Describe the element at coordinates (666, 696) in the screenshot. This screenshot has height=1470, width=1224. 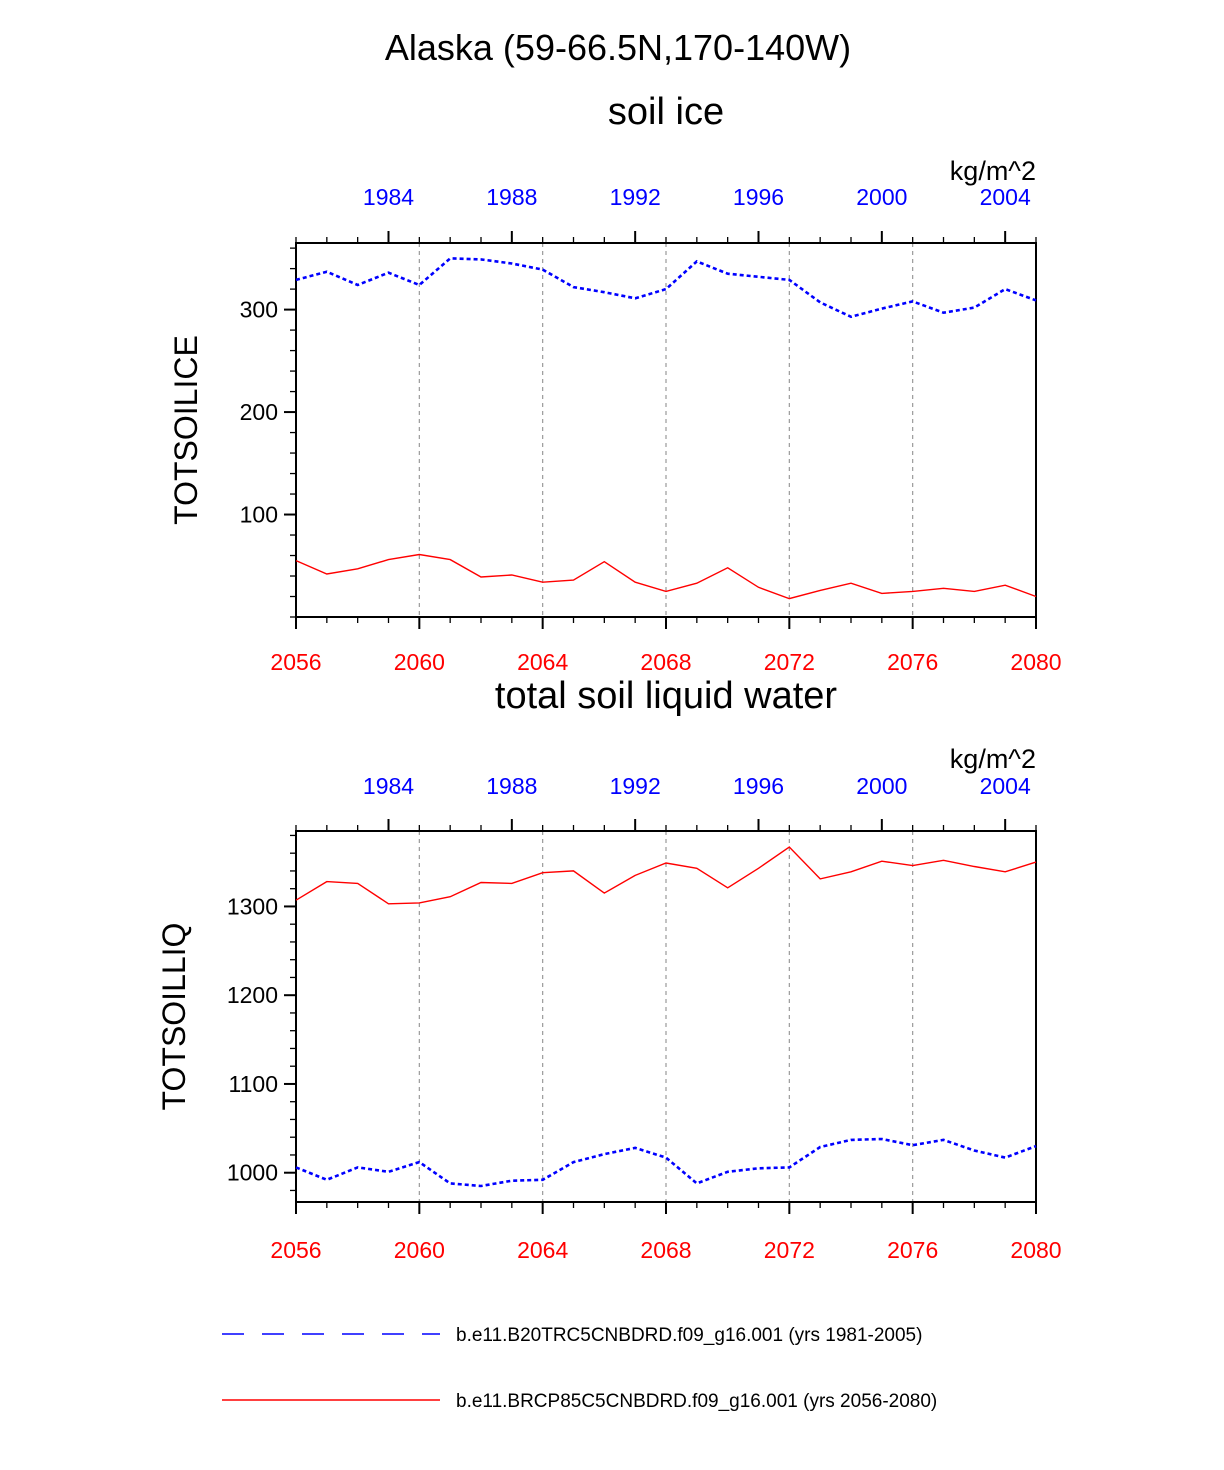
I see `chart-title: total soil liquid water` at that location.